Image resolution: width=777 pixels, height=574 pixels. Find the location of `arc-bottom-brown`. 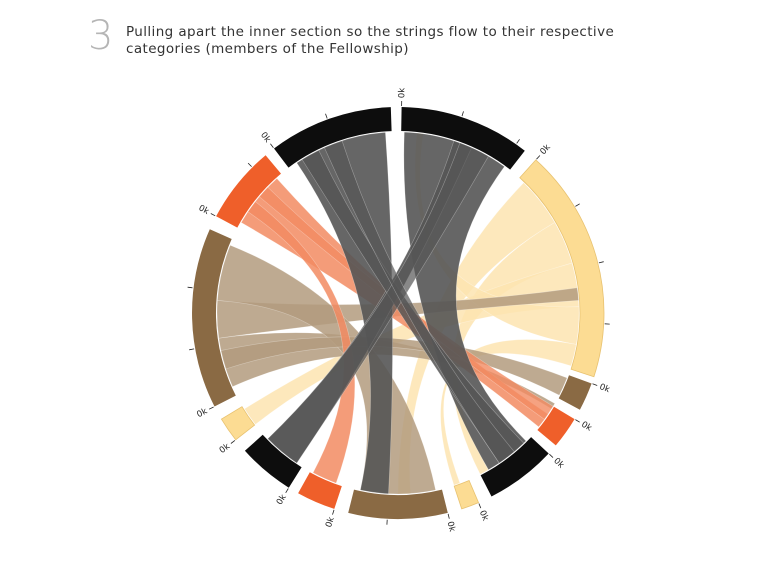

arc-bottom-brown is located at coordinates (398, 504).